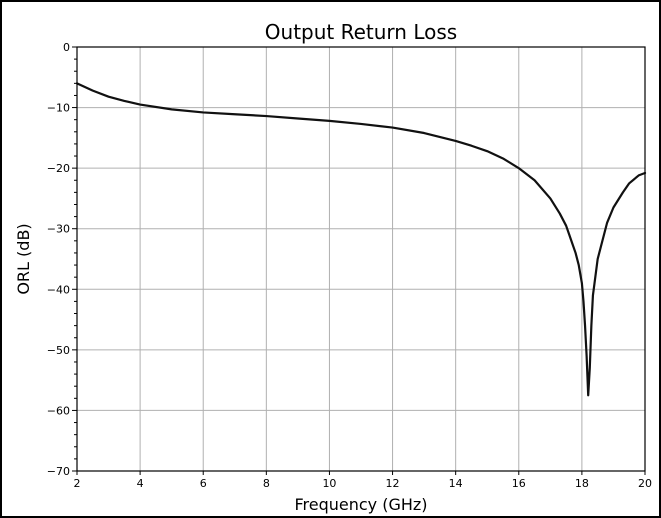  I want to click on x-tick-label: 16, so click(519, 483).